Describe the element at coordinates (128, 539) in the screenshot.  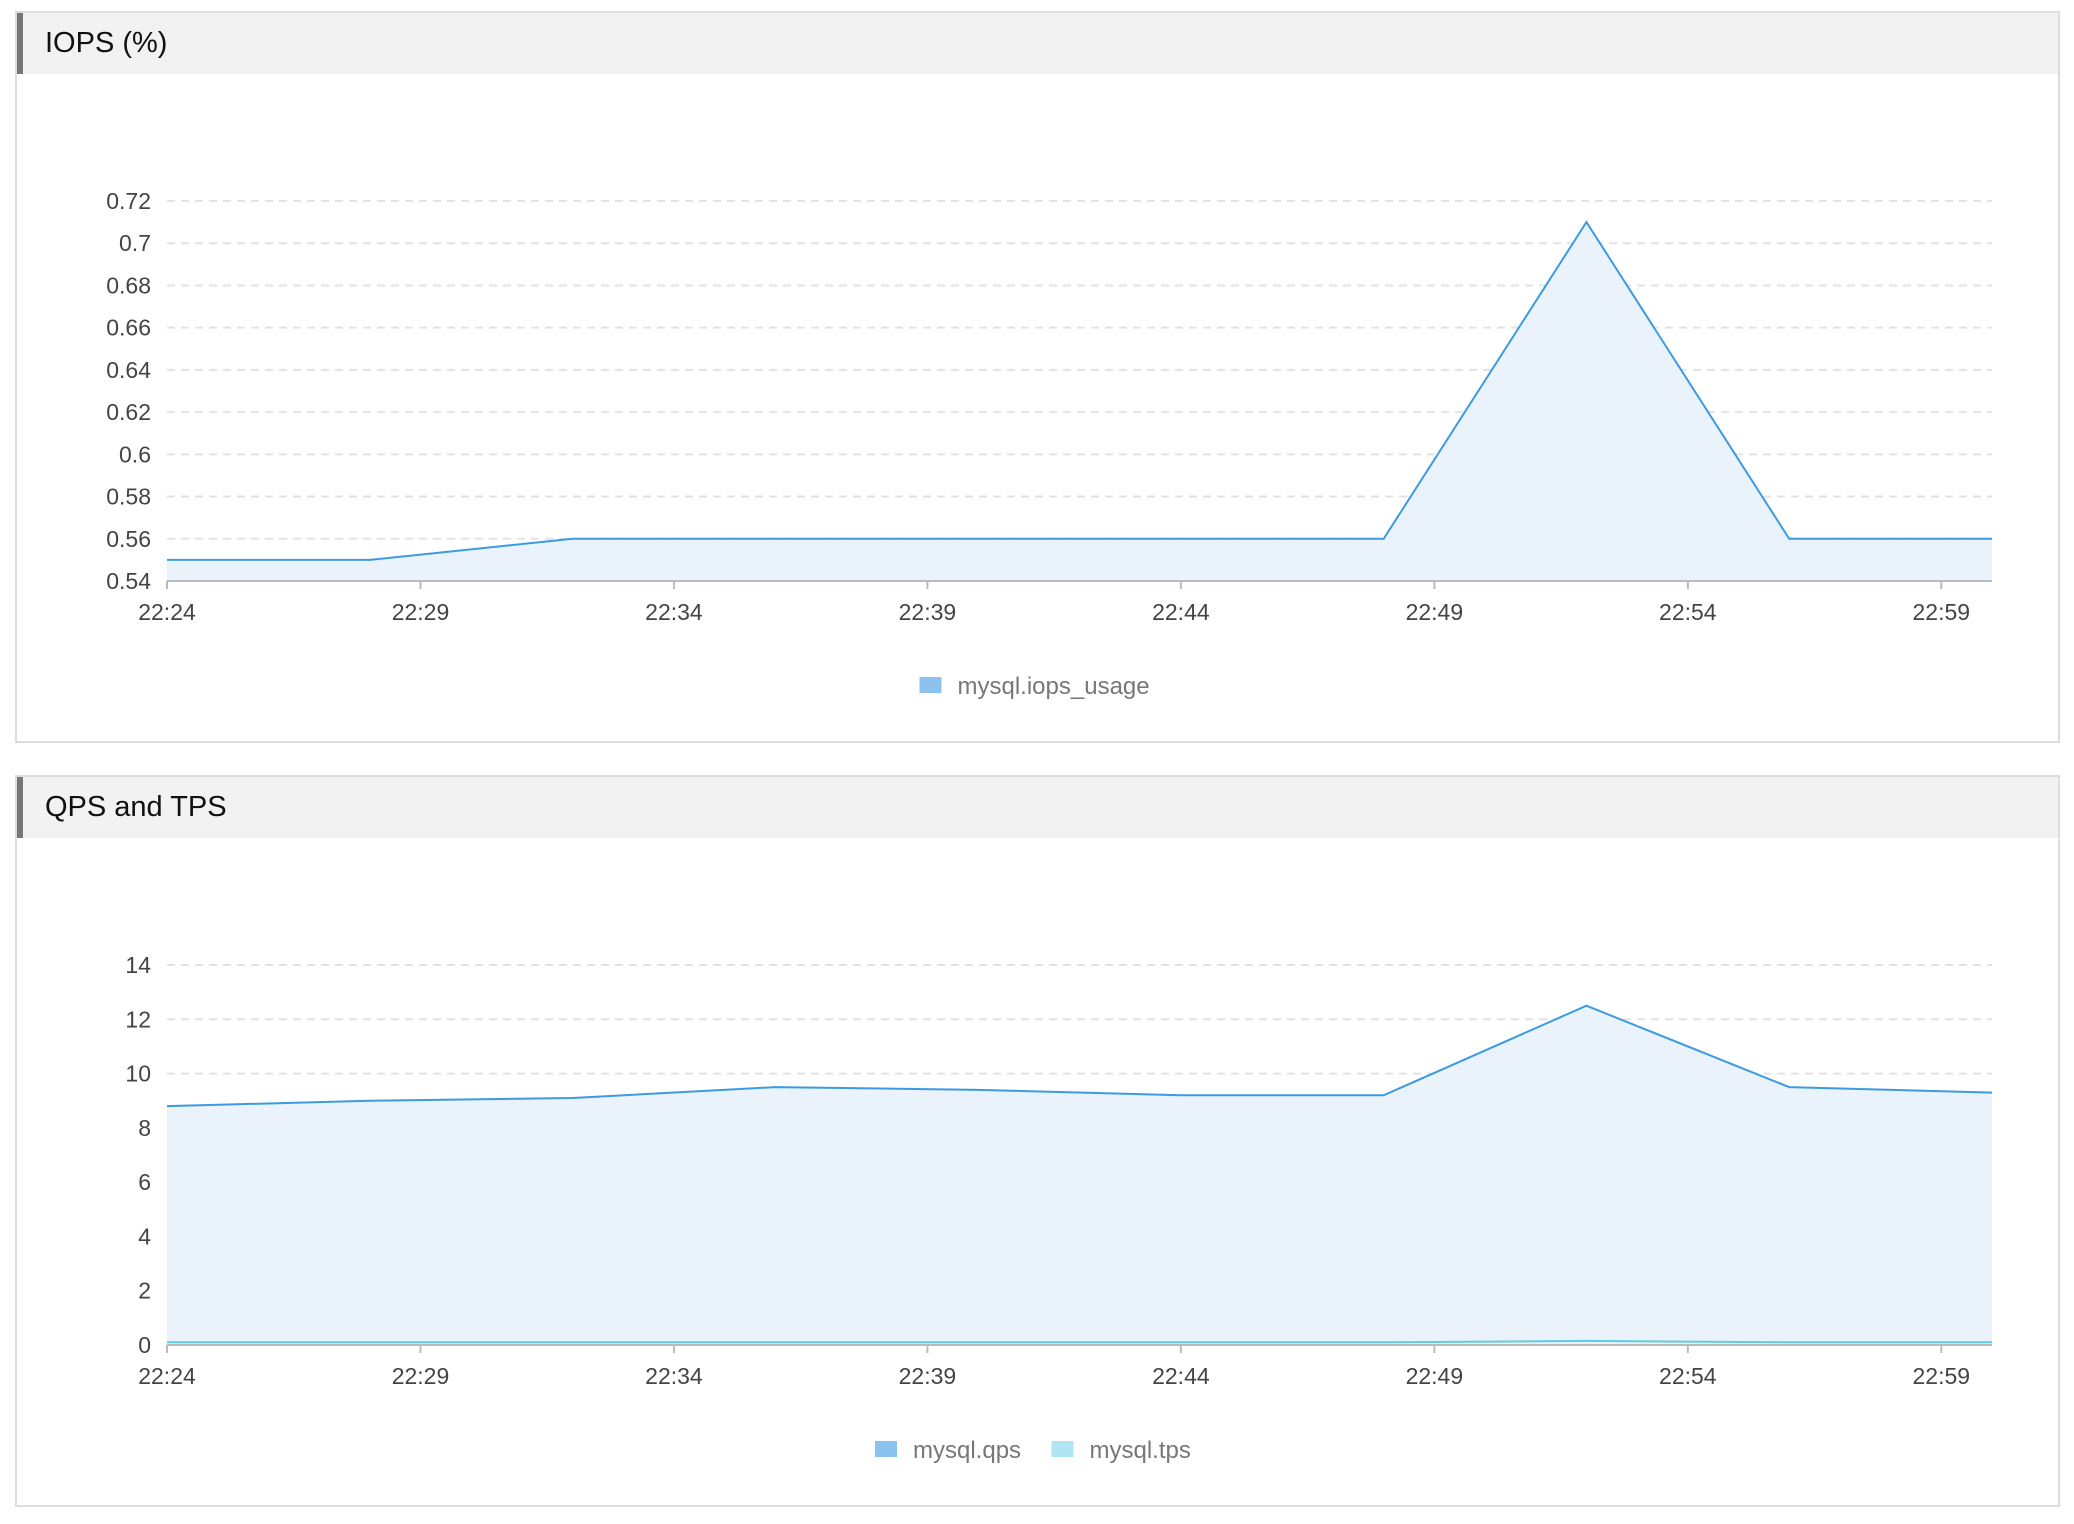
I see `y-tick-label: 0.56` at that location.